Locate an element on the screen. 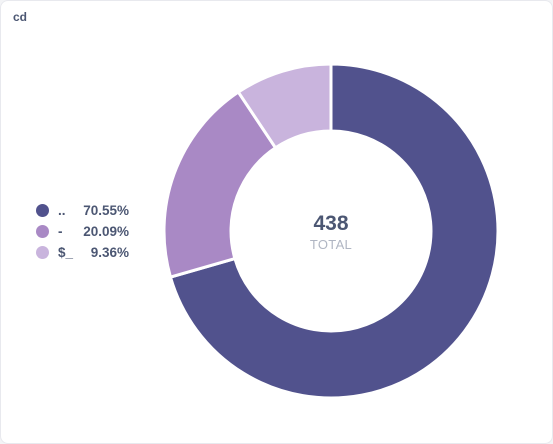 Image resolution: width=553 pixels, height=444 pixels. legend-item: - 20.09% is located at coordinates (82, 231).